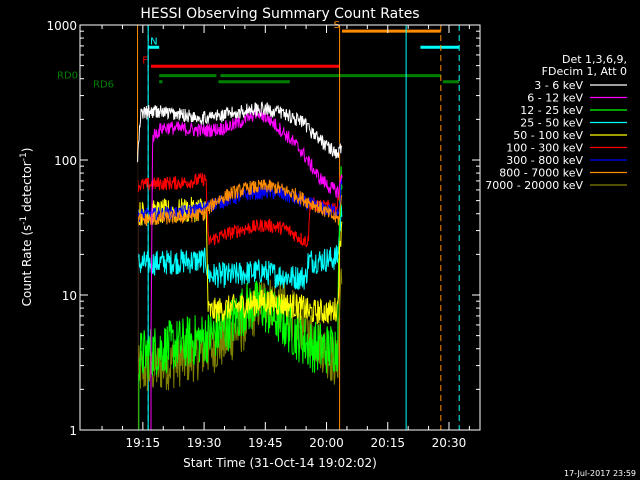 The width and height of the screenshot is (640, 480). What do you see at coordinates (548, 135) in the screenshot?
I see `legend-entry-label: 50 - 100 keV` at bounding box center [548, 135].